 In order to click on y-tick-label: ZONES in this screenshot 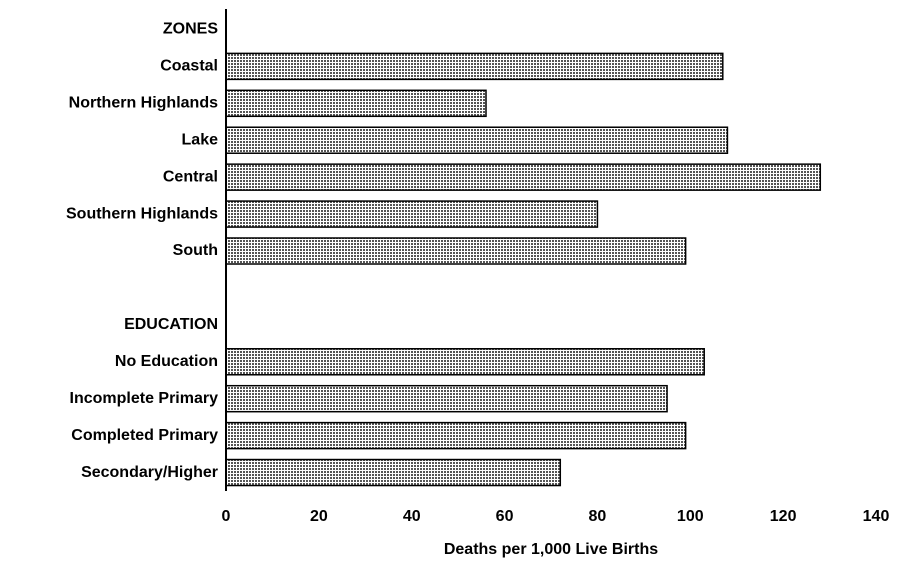, I will do `click(190, 29)`.